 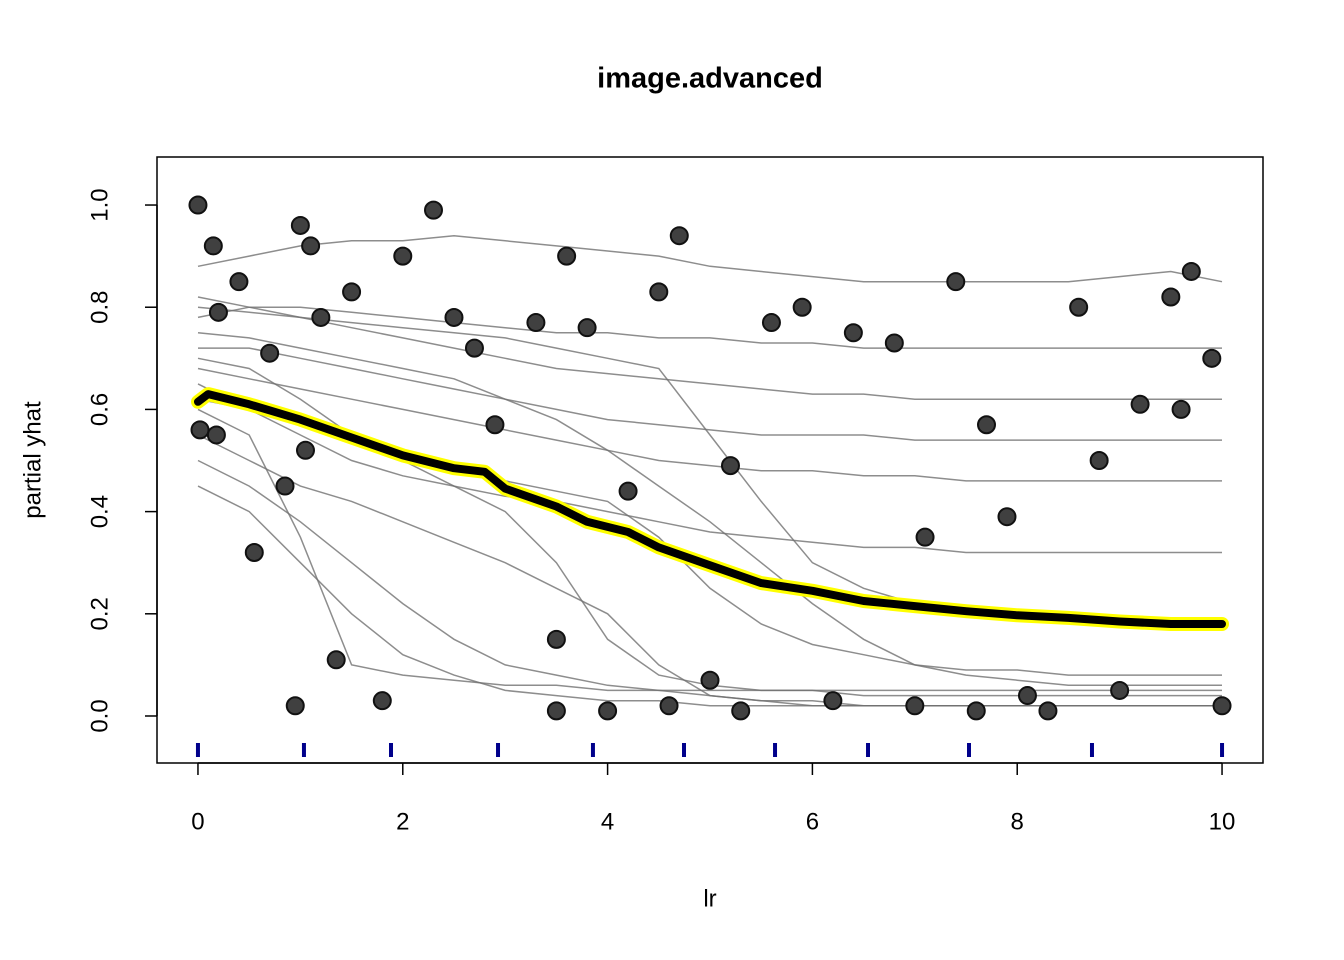 I want to click on chart-title: image.advanced, so click(x=710, y=79).